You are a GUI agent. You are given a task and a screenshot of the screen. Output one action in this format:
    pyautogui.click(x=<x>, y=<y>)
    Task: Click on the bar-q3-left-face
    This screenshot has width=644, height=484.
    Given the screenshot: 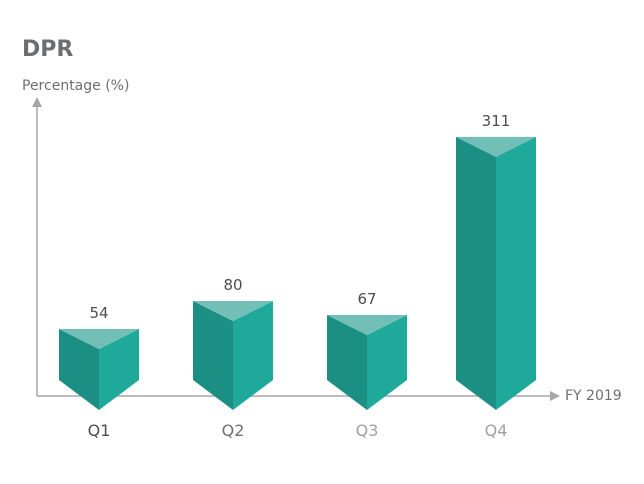 What is the action you would take?
    pyautogui.click(x=347, y=362)
    